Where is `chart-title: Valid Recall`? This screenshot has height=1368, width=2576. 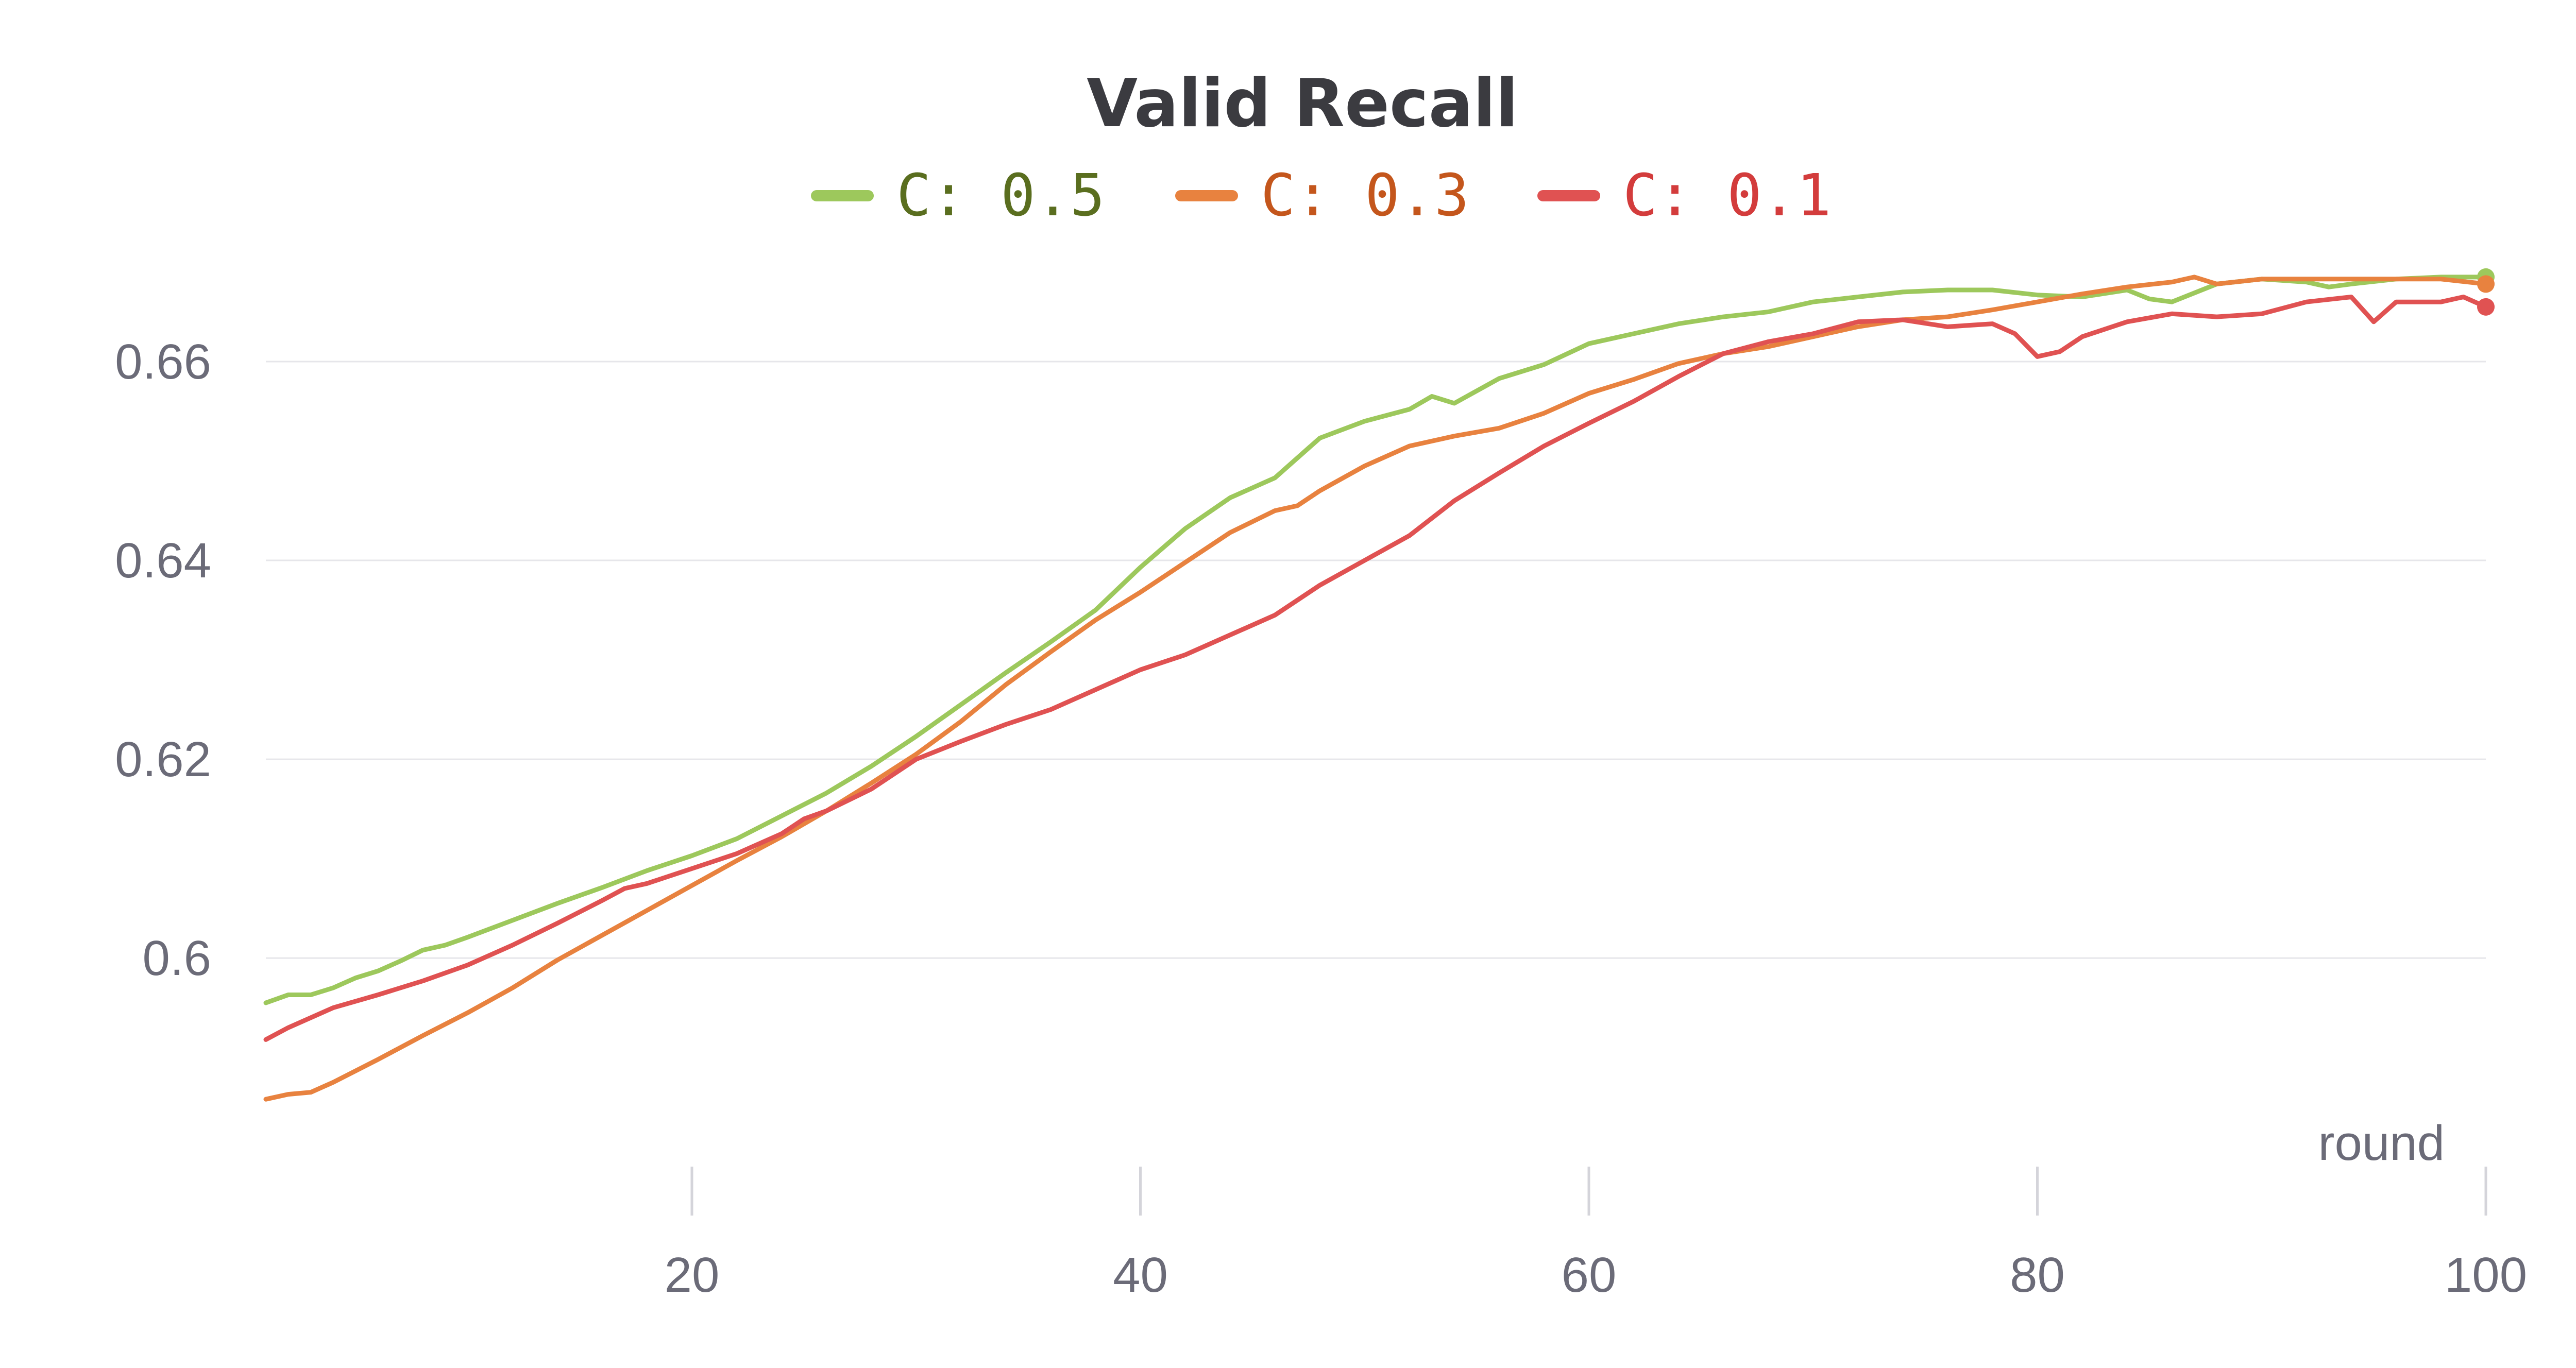 chart-title: Valid Recall is located at coordinates (1302, 103).